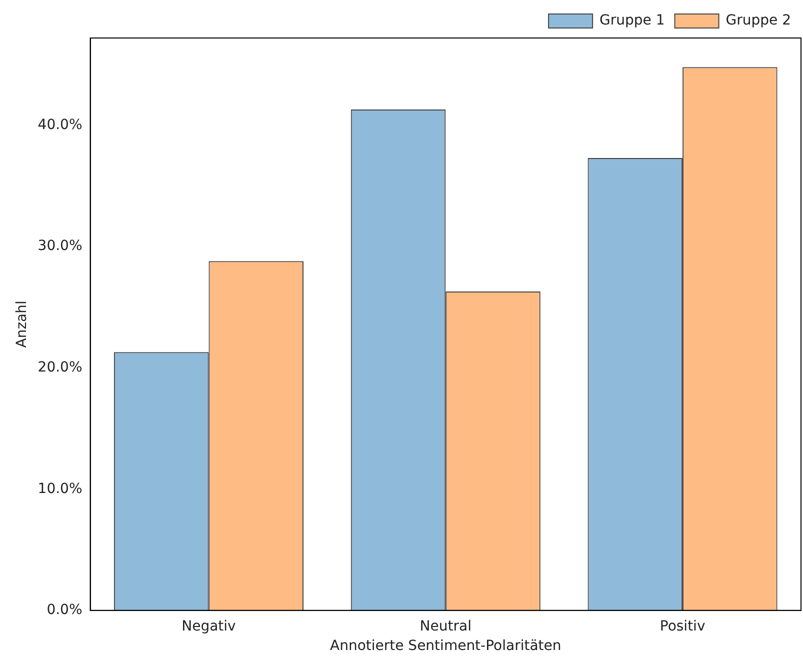  I want to click on legend-label: Gruppe 2, so click(759, 20).